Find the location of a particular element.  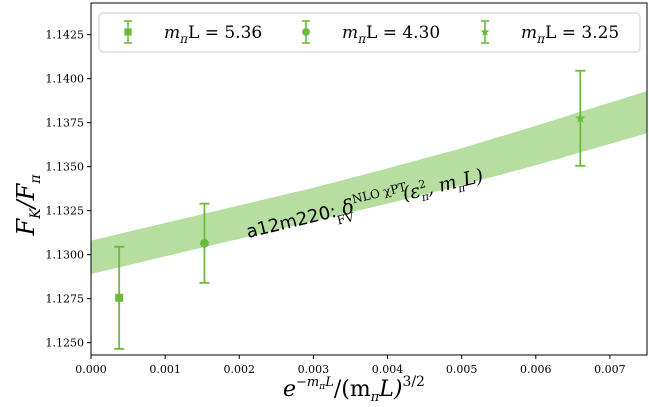

x-tick-label: 0.005 is located at coordinates (462, 369).